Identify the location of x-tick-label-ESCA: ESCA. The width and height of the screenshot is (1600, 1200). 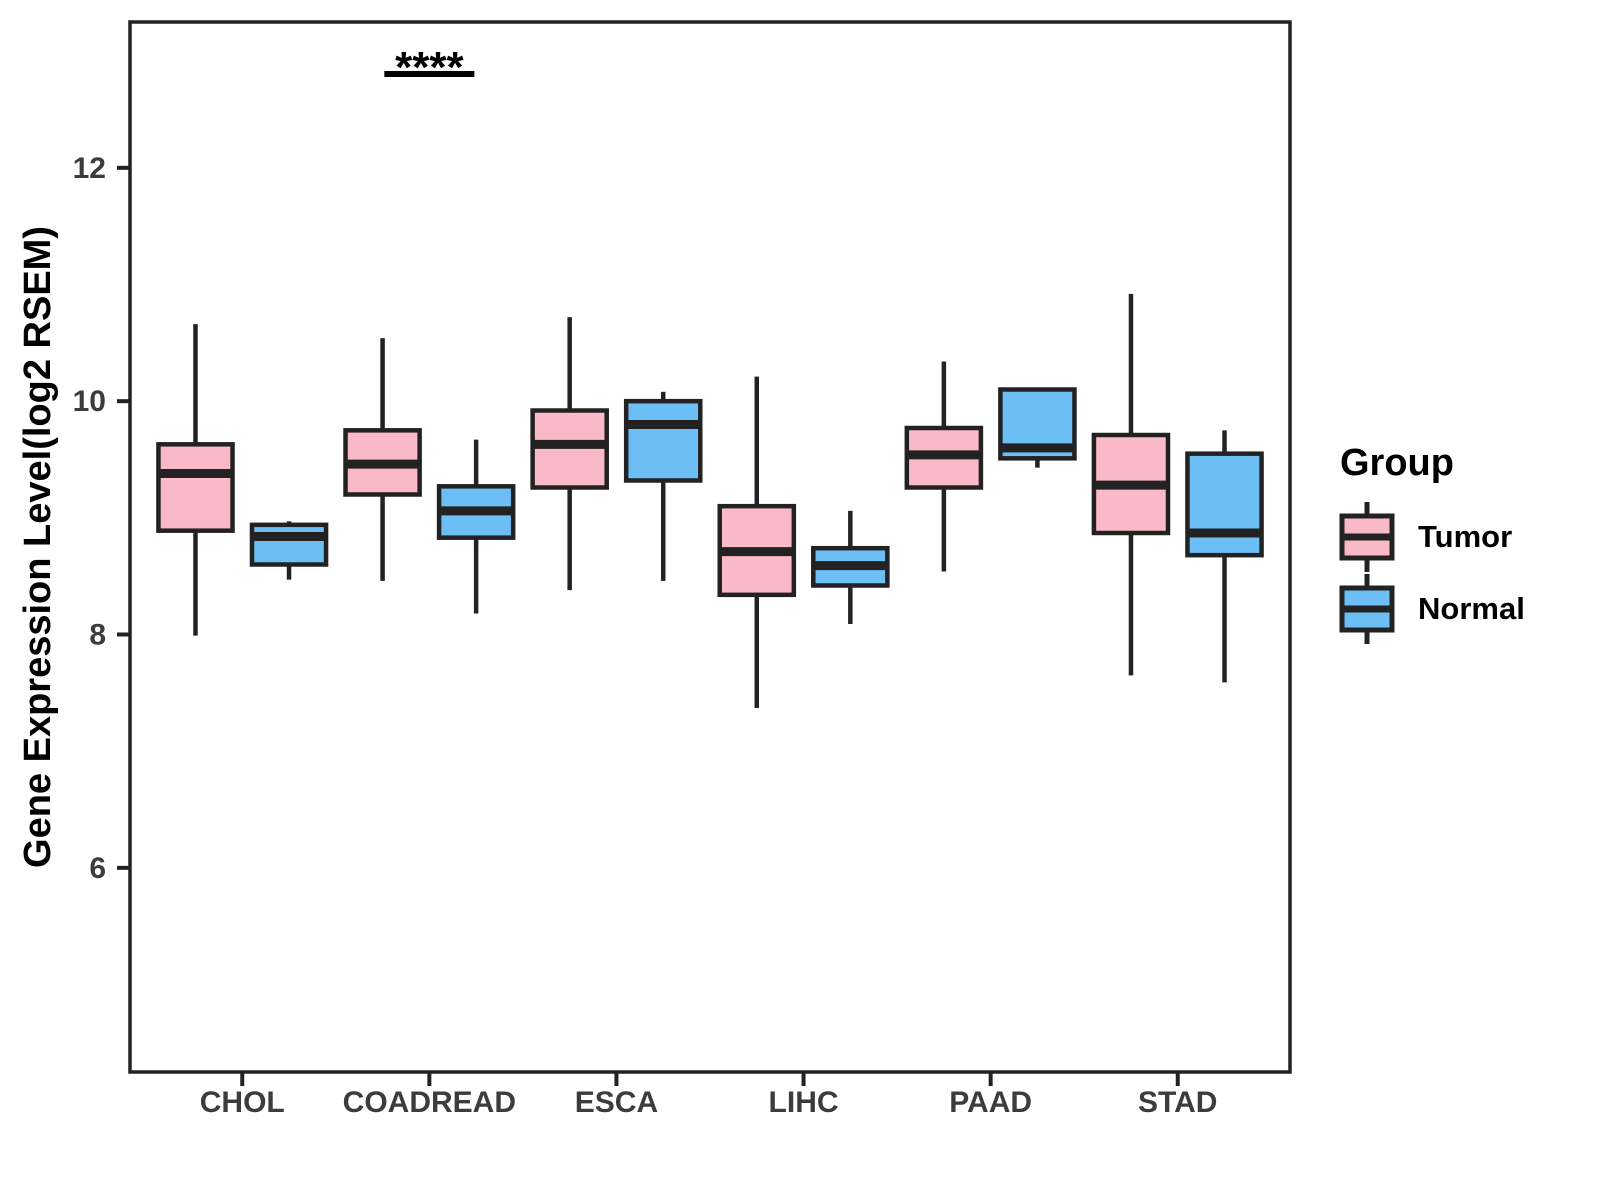
(616, 1102).